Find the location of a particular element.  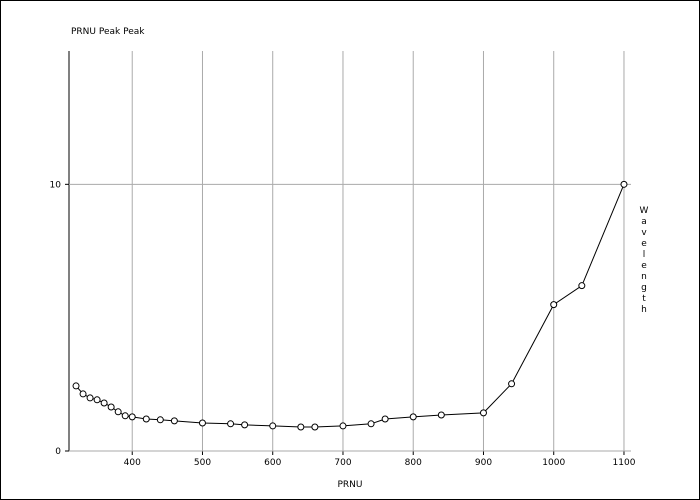

x-tick-label: 1000 is located at coordinates (553, 463).